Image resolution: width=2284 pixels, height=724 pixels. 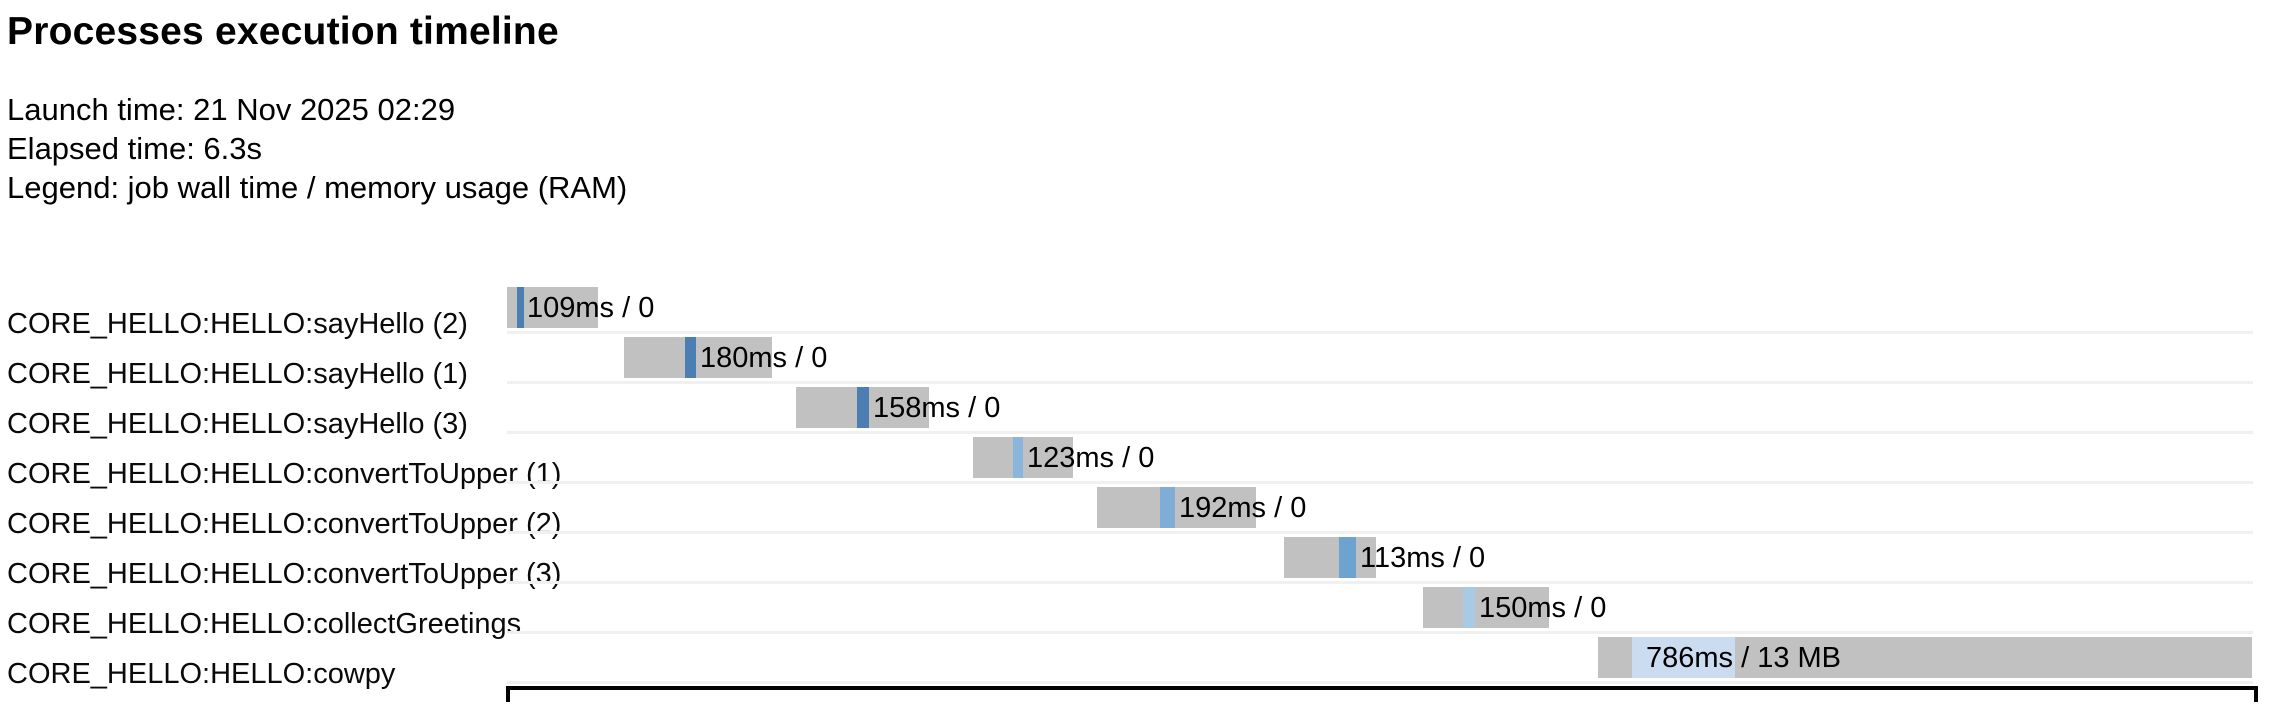 What do you see at coordinates (1091, 458) in the screenshot?
I see `task-metrics-label: 123ms / 0` at bounding box center [1091, 458].